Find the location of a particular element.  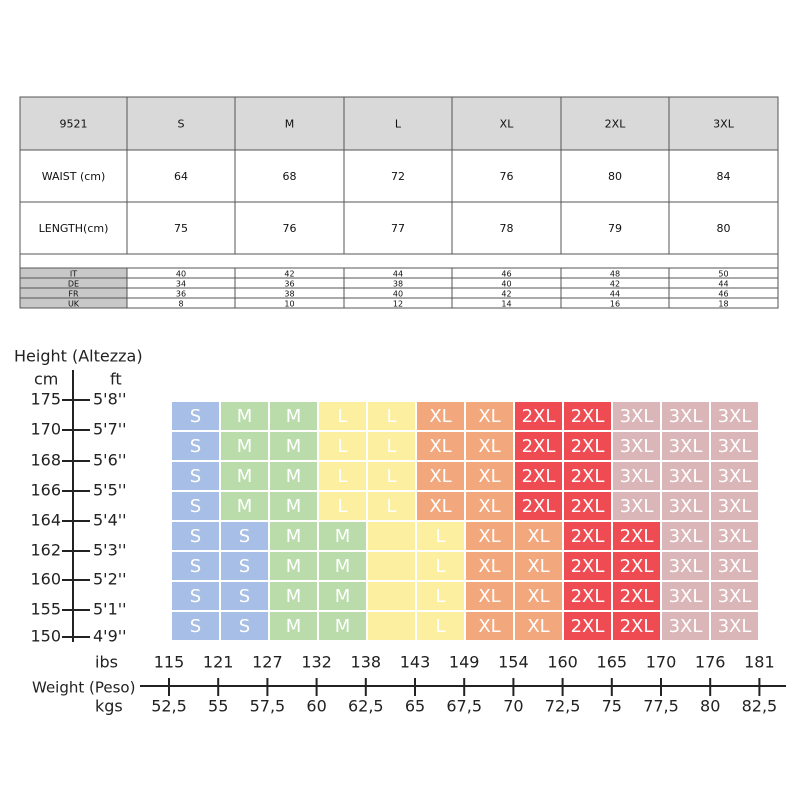

height-cm: 170 is located at coordinates (45, 429).